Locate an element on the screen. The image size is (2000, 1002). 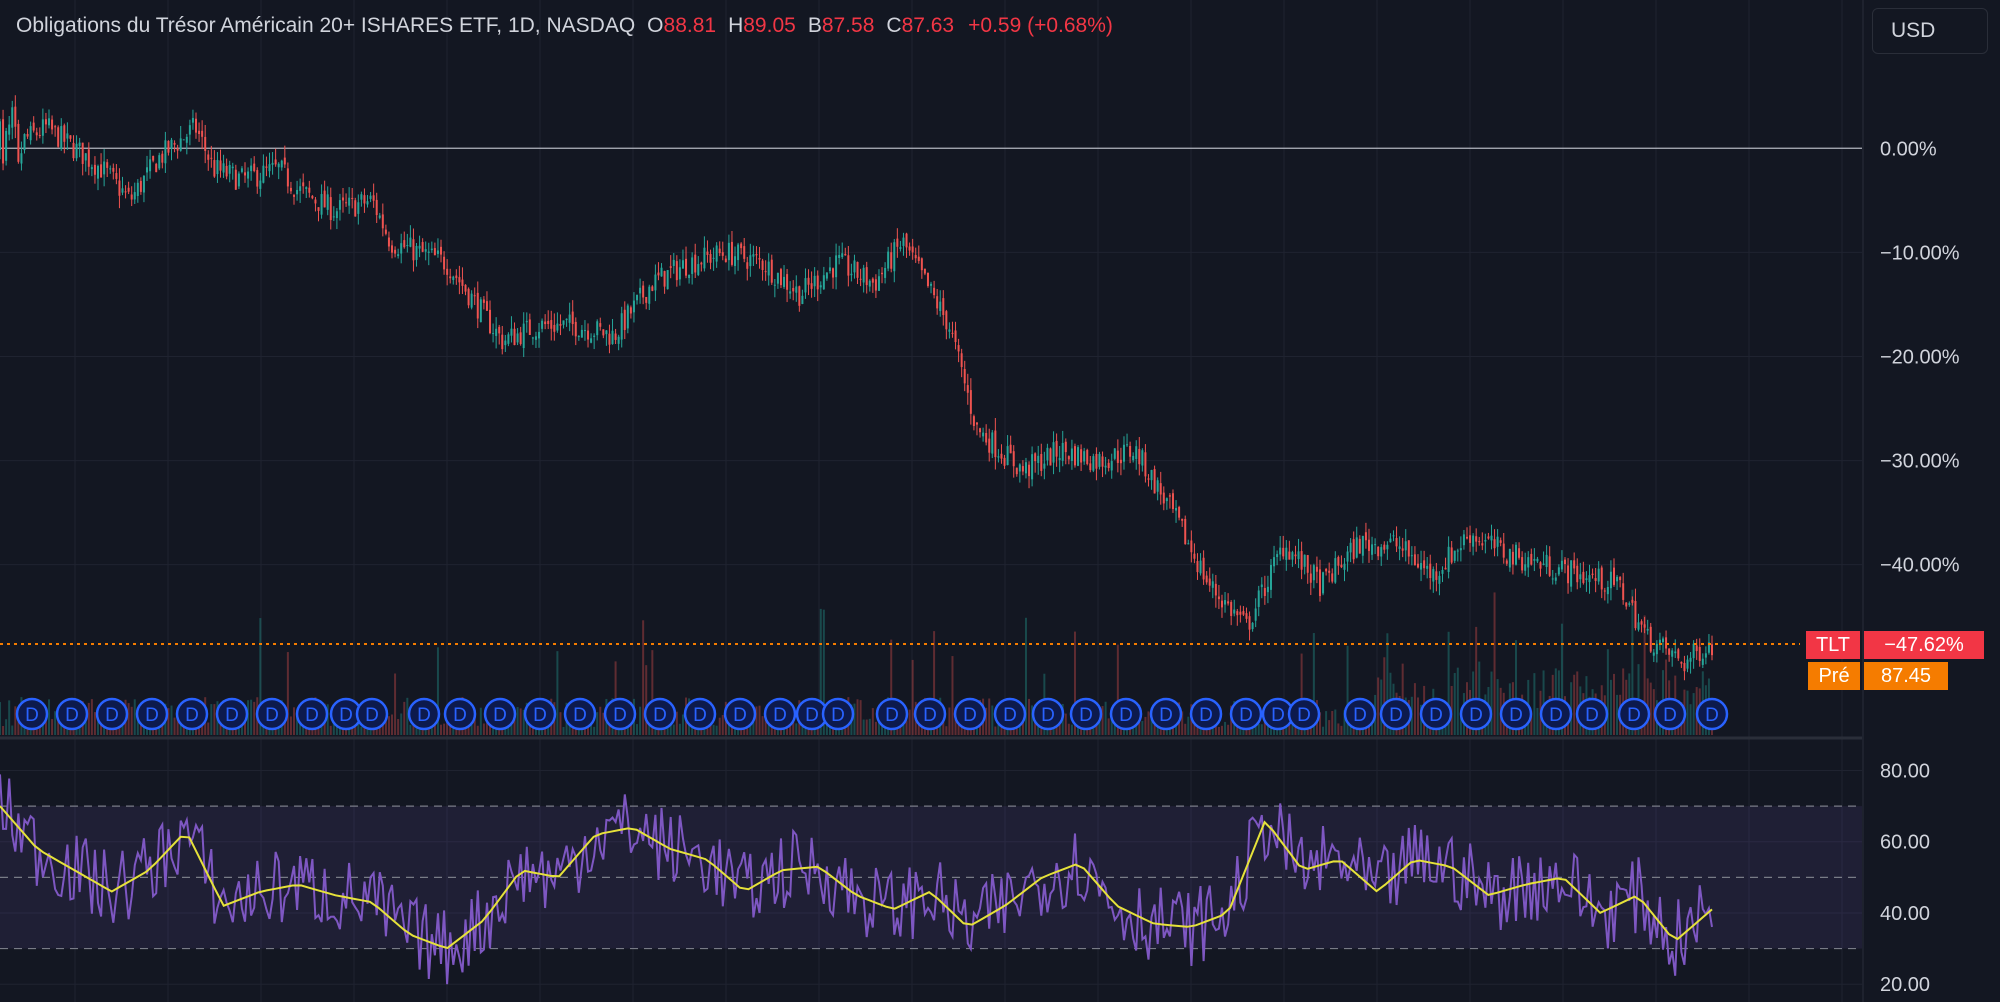
dividend-marker-label: D is located at coordinates (740, 715).